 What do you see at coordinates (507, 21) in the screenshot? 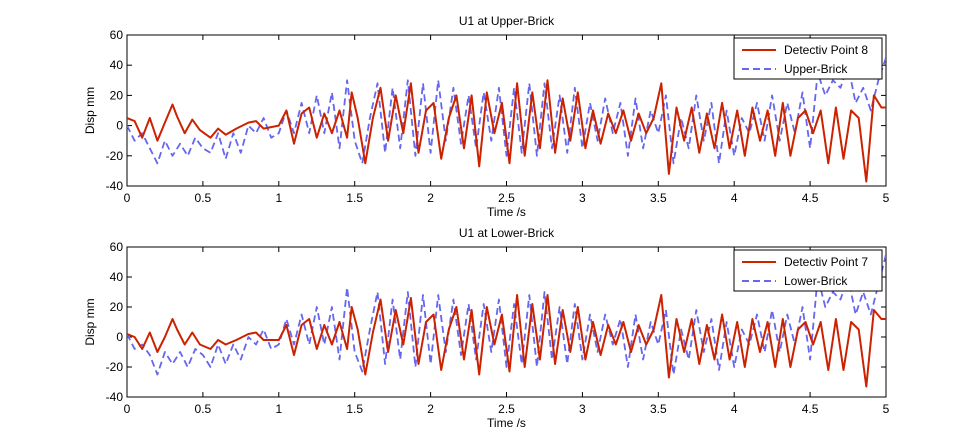
I see `chart-title: U1 at Upper-Brick` at bounding box center [507, 21].